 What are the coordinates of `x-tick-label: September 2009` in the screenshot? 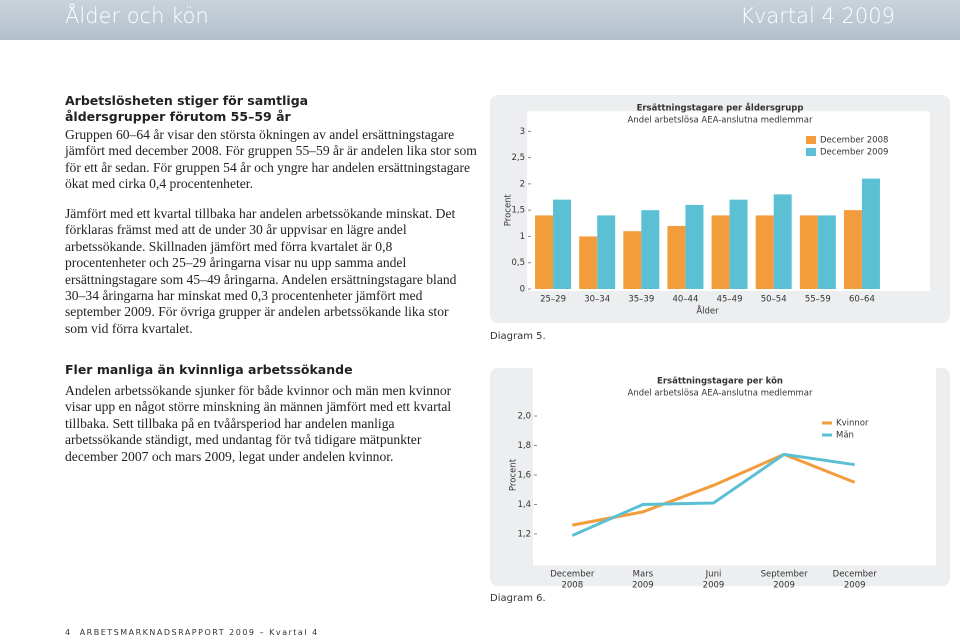 It's located at (784, 579).